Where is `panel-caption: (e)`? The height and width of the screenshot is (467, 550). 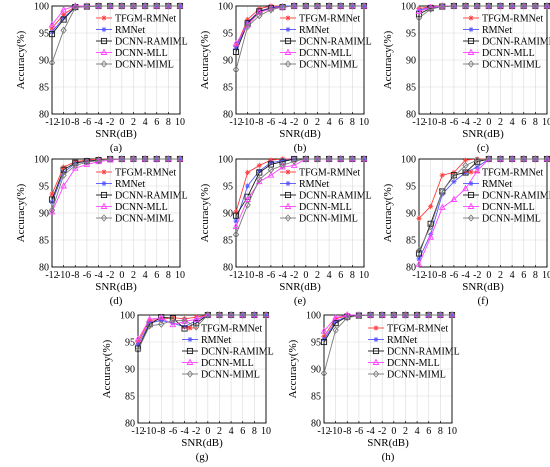
panel-caption: (e) is located at coordinates (300, 301).